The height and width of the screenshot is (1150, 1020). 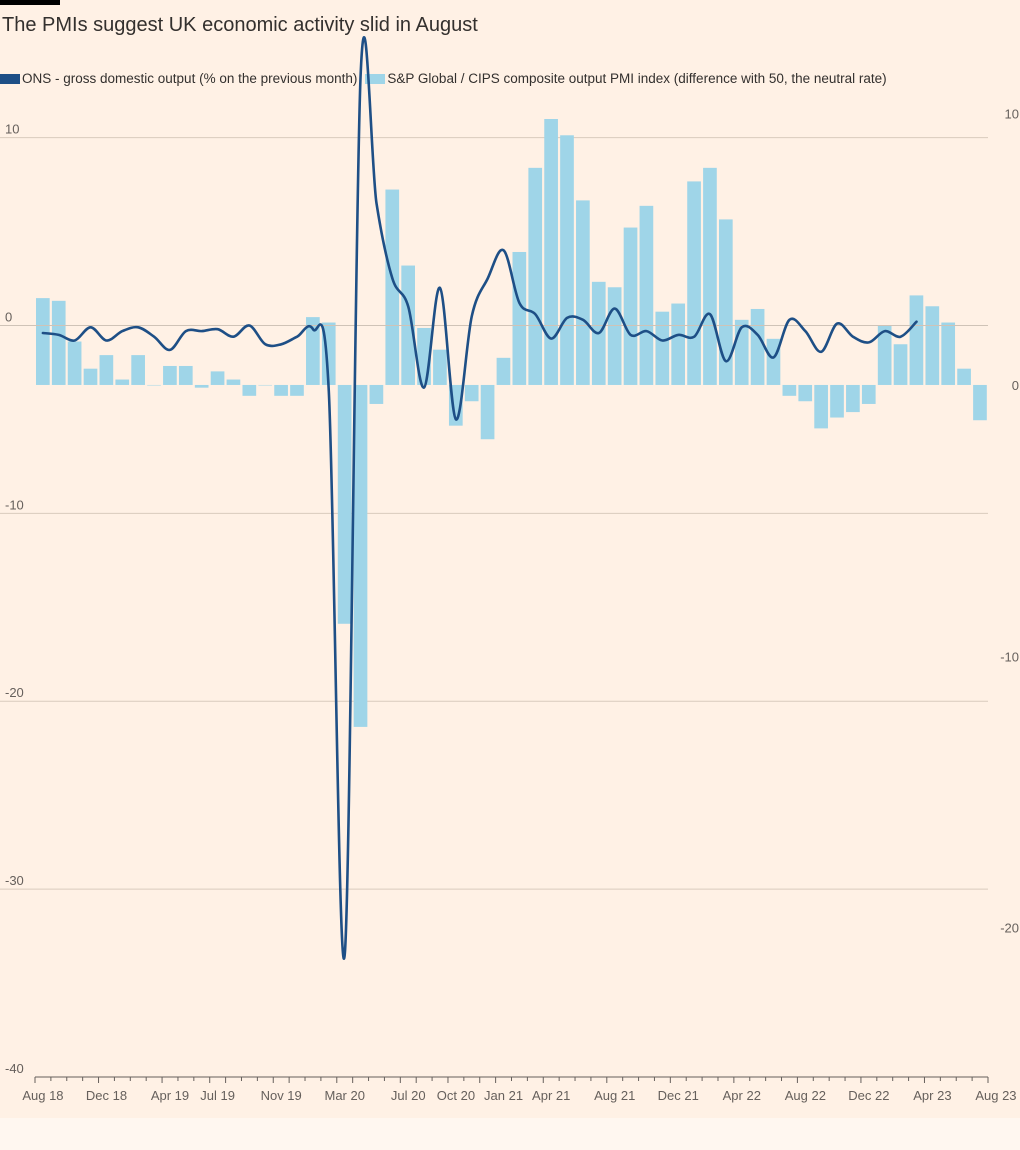 What do you see at coordinates (456, 1095) in the screenshot?
I see `x-tick-label: Oct 20` at bounding box center [456, 1095].